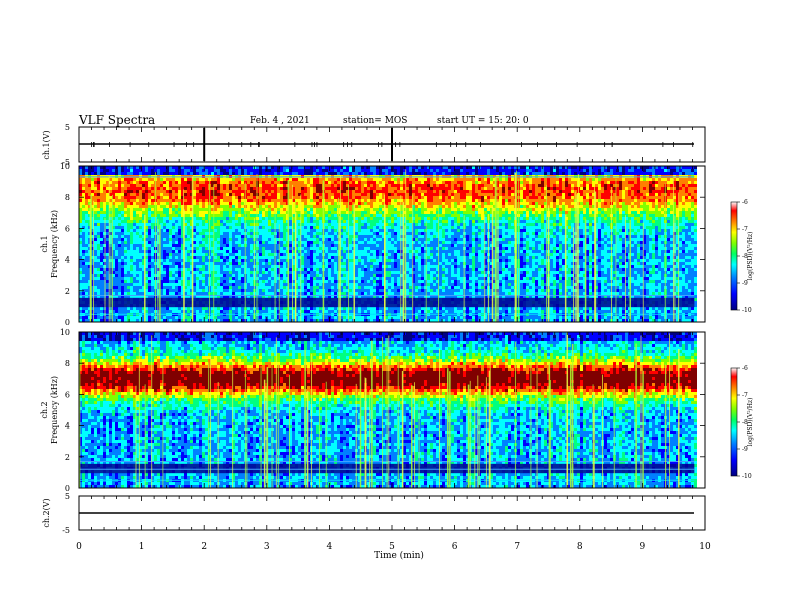 The width and height of the screenshot is (792, 612). What do you see at coordinates (44, 409) in the screenshot?
I see `ch2-spectrogram-ylabel-1: ch.2` at bounding box center [44, 409].